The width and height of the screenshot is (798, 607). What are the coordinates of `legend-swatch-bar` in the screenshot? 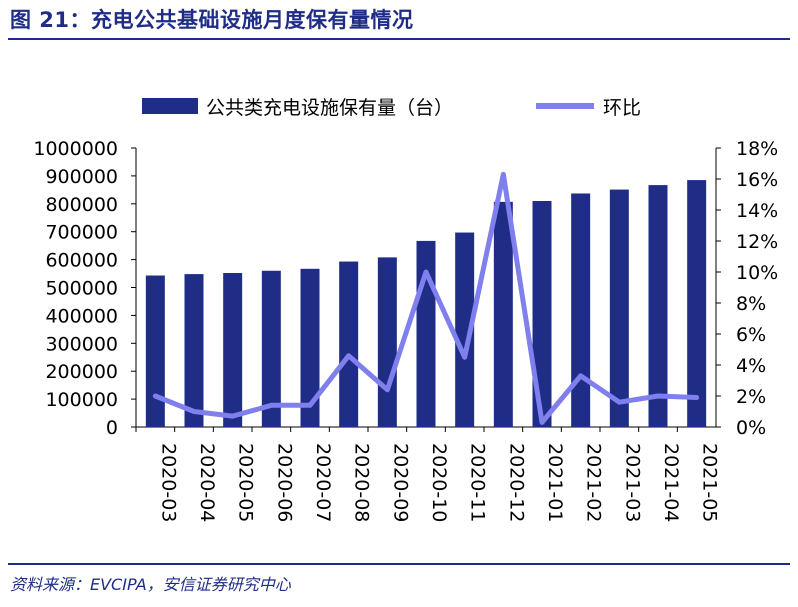 It's located at (170, 106).